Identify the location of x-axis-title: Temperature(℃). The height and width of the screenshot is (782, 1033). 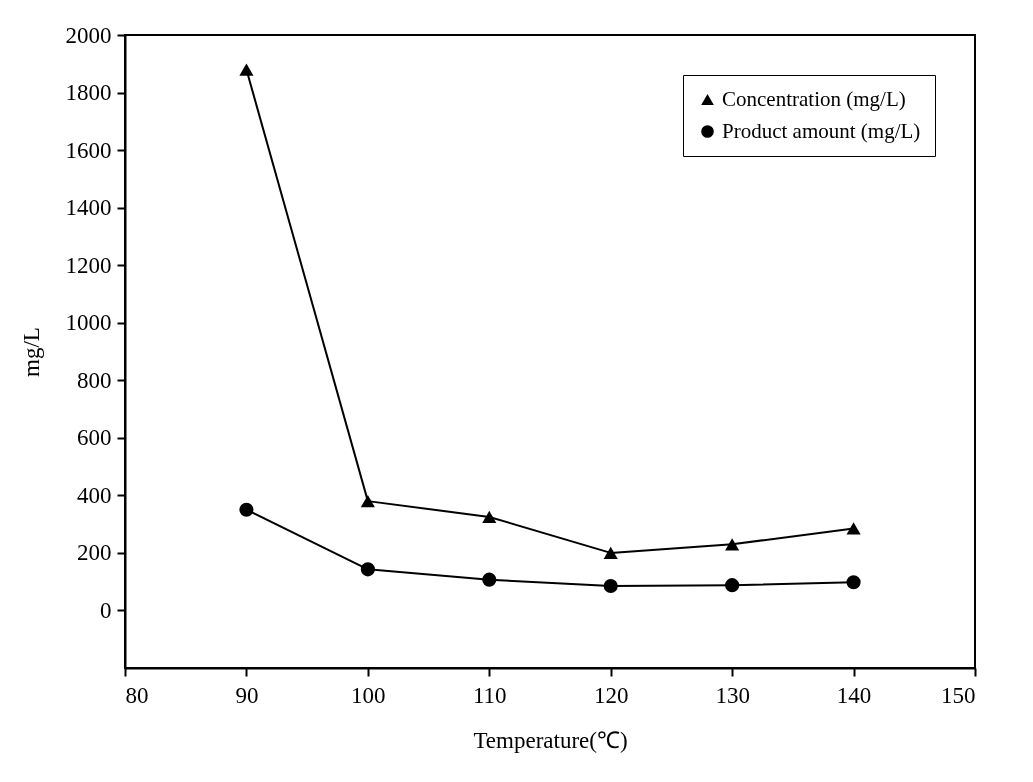
(550, 740).